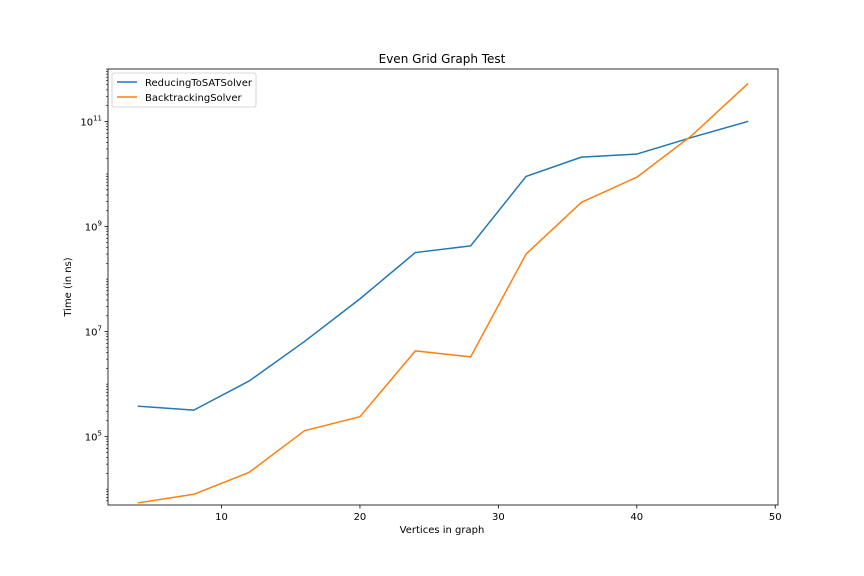  I want to click on legend-label-backtracking-solver: BacktrackingSolver, so click(194, 98).